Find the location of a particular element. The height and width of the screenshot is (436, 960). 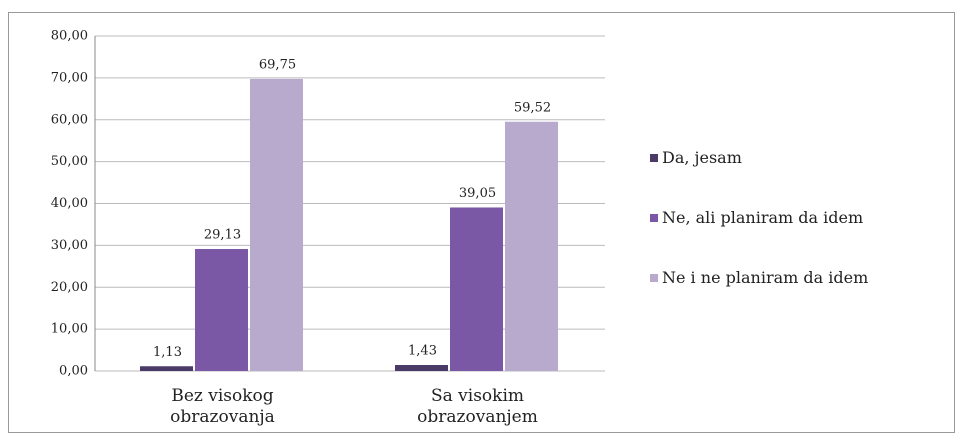

data-label: 29,13 is located at coordinates (222, 235).